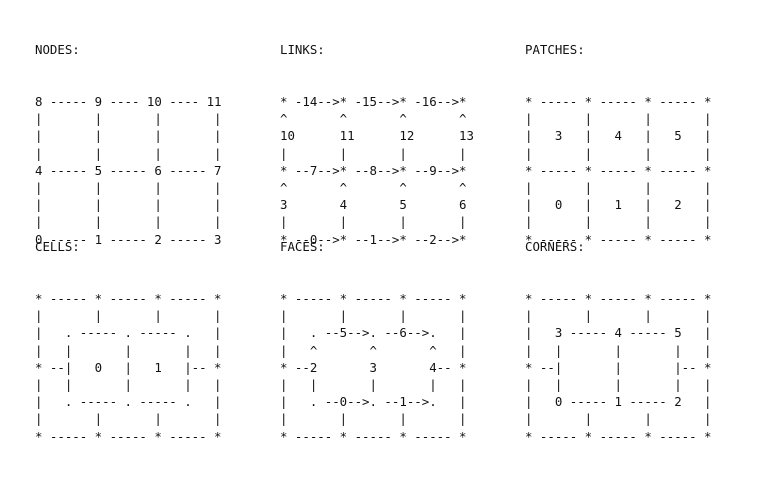 This screenshot has width=766, height=479. What do you see at coordinates (302, 50) in the screenshot?
I see `links-title: LINKS:` at bounding box center [302, 50].